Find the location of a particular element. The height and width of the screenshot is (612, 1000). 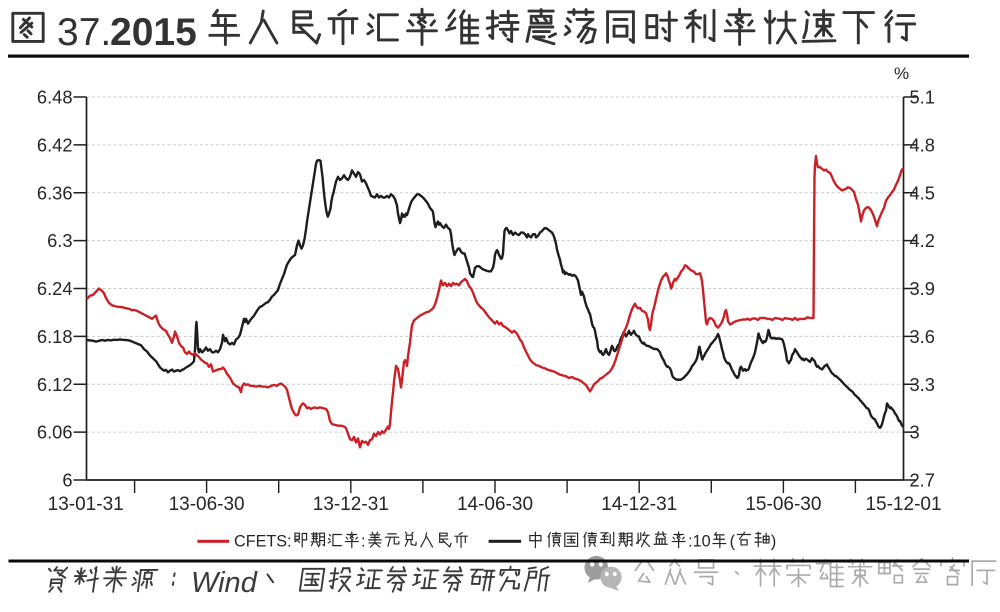

svg-text: 2.7 is located at coordinates (922, 480).